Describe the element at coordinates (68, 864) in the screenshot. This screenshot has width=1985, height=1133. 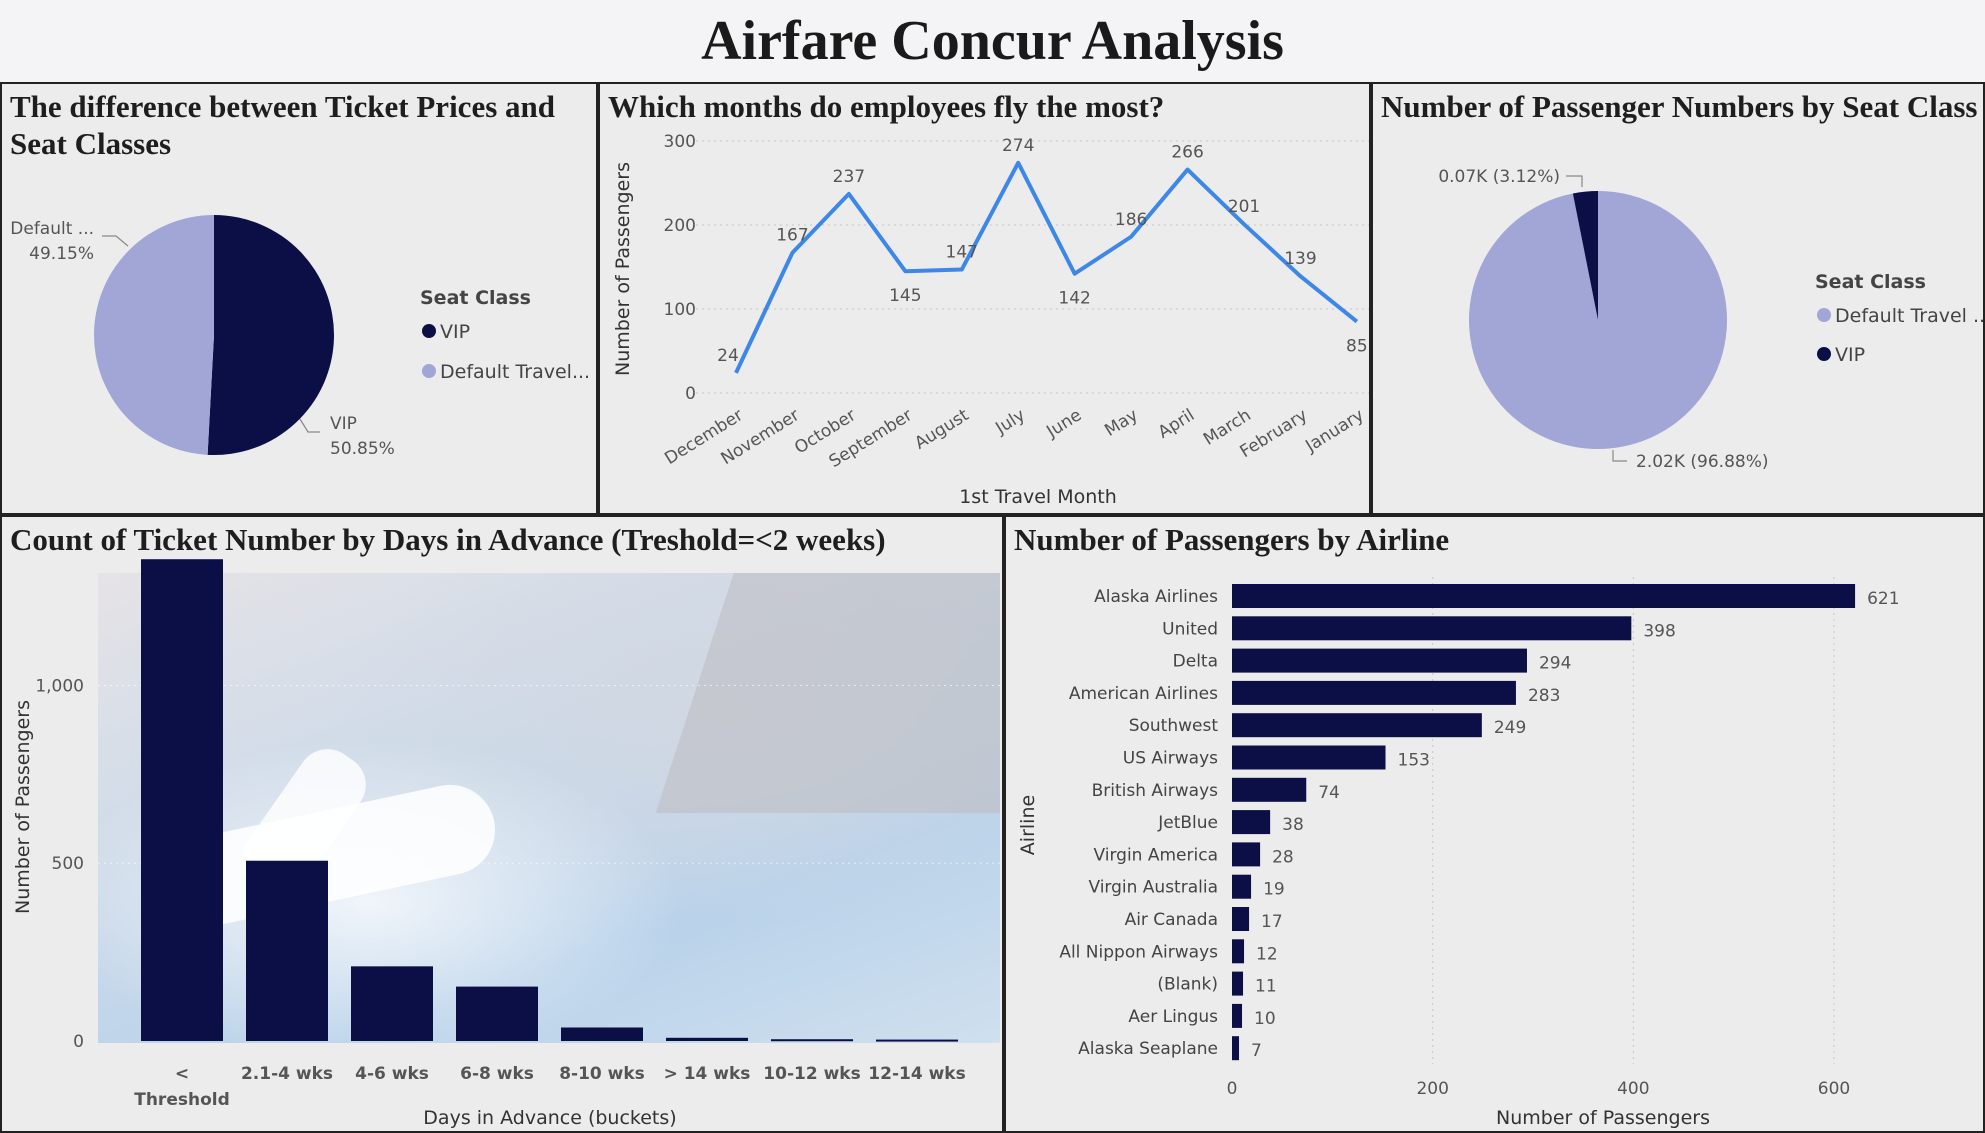
I see `y-tick-label: 500` at that location.